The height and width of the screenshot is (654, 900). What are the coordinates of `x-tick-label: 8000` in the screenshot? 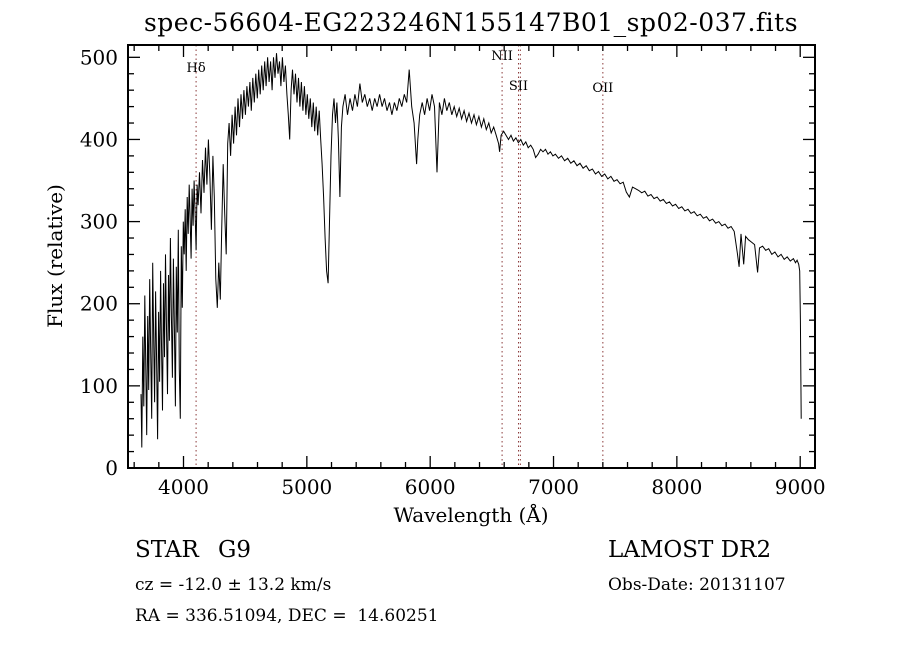 It's located at (676, 487).